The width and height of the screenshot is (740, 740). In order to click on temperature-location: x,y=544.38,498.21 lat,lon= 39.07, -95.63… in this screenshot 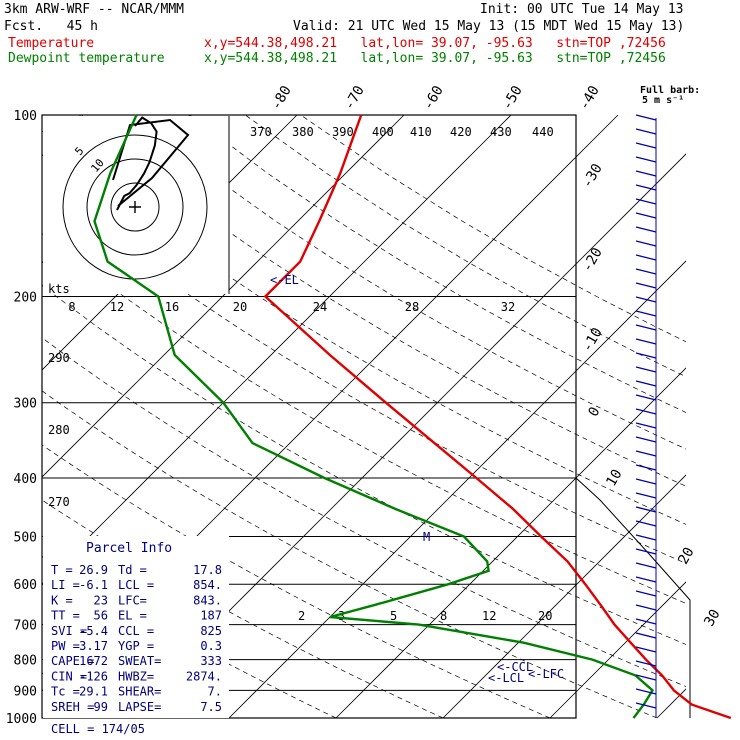, I will do `click(435, 43)`.